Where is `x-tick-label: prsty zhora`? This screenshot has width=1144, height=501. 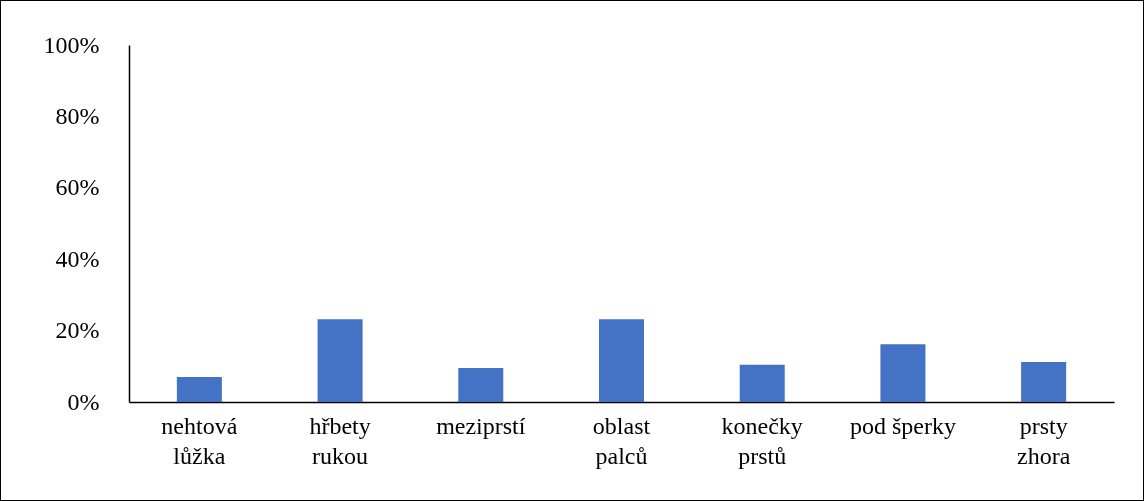 x-tick-label: prsty zhora is located at coordinates (1043, 440).